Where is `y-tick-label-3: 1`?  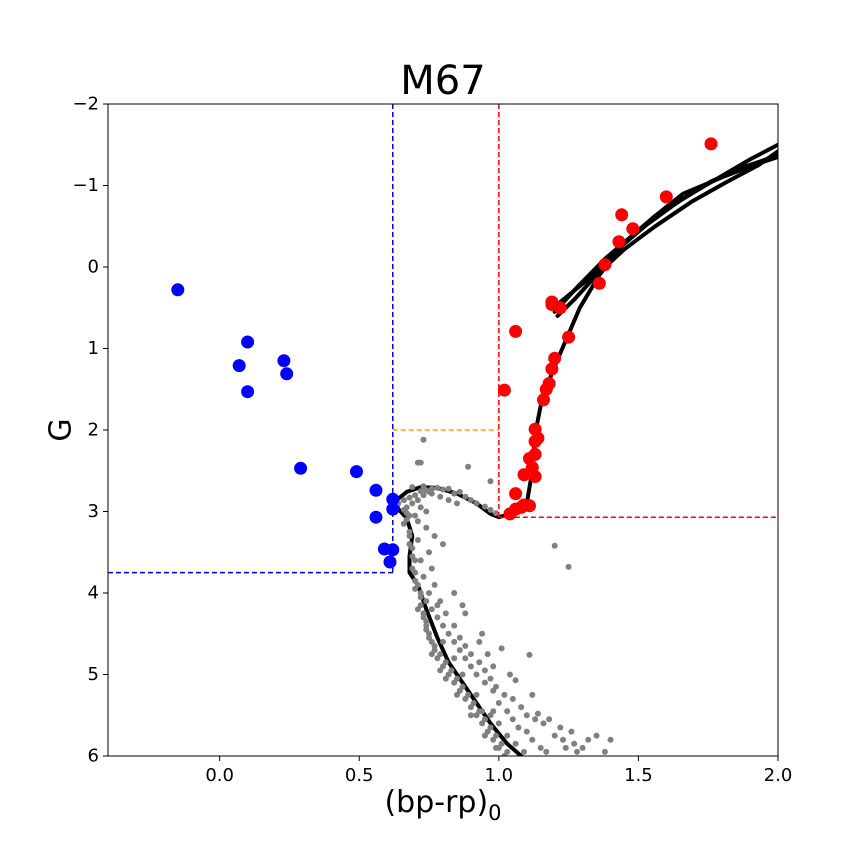 y-tick-label-3: 1 is located at coordinates (93, 348).